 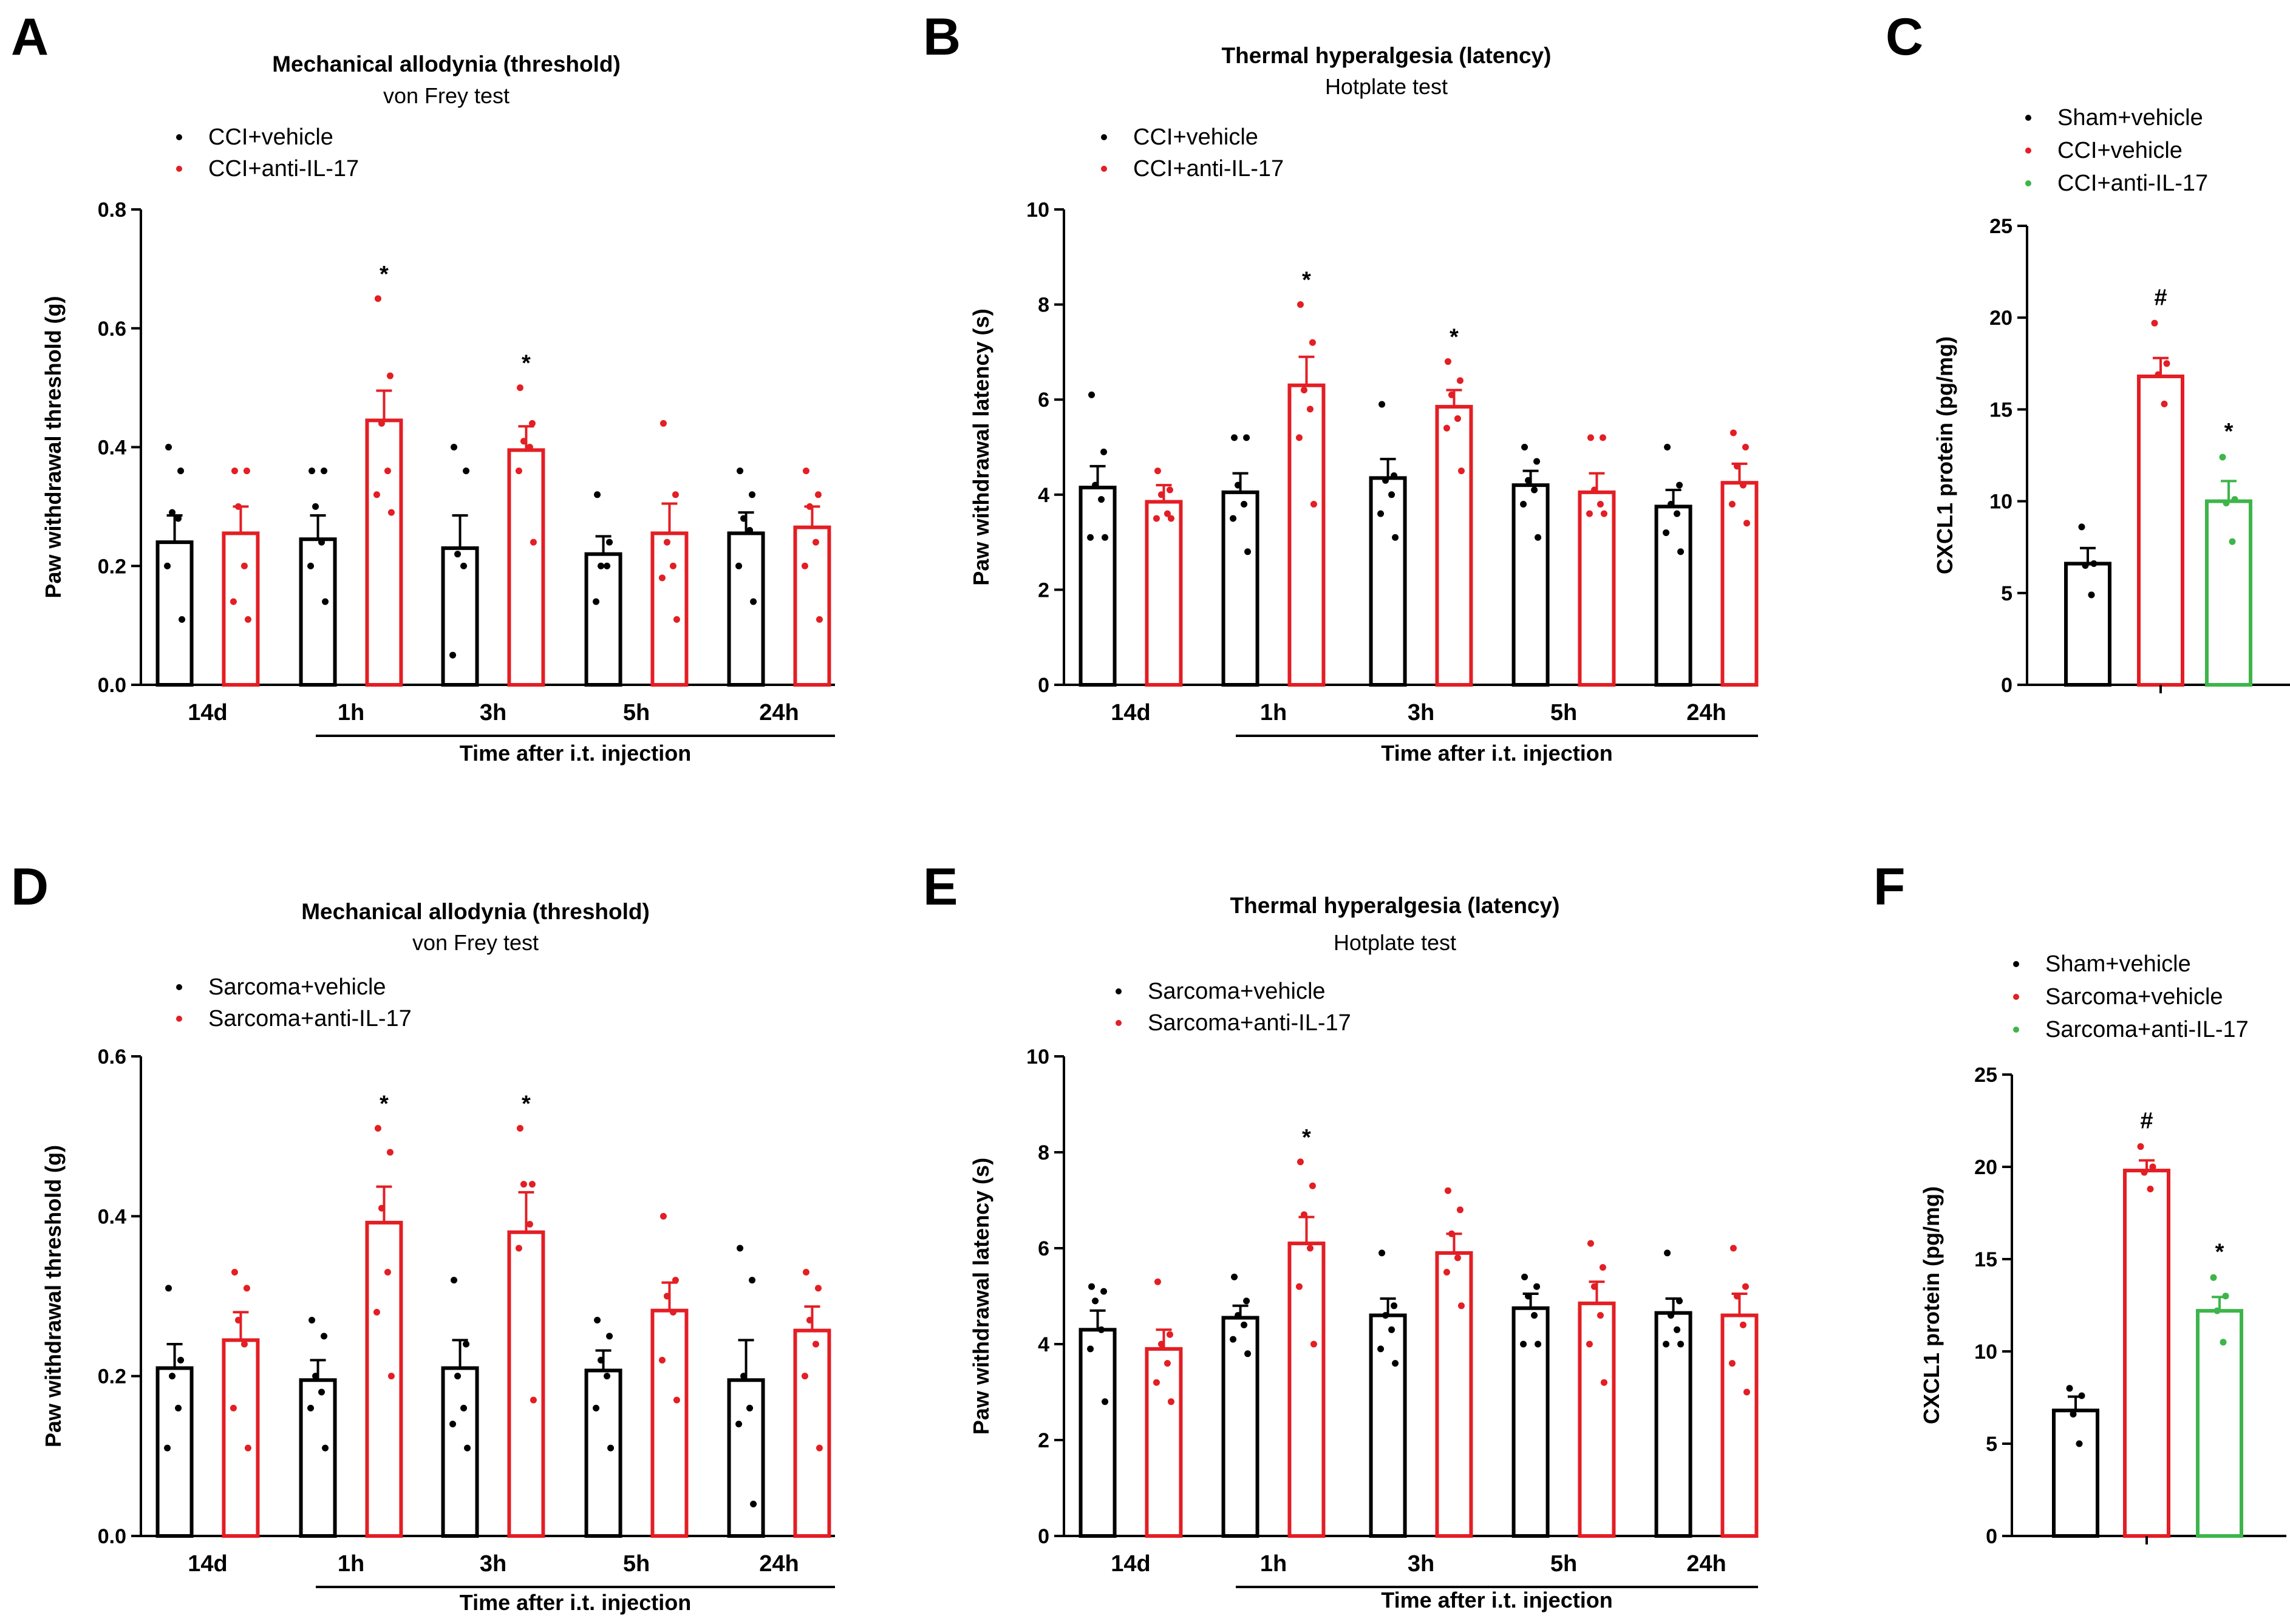 I want to click on x-category-label: 3h, so click(x=1421, y=712).